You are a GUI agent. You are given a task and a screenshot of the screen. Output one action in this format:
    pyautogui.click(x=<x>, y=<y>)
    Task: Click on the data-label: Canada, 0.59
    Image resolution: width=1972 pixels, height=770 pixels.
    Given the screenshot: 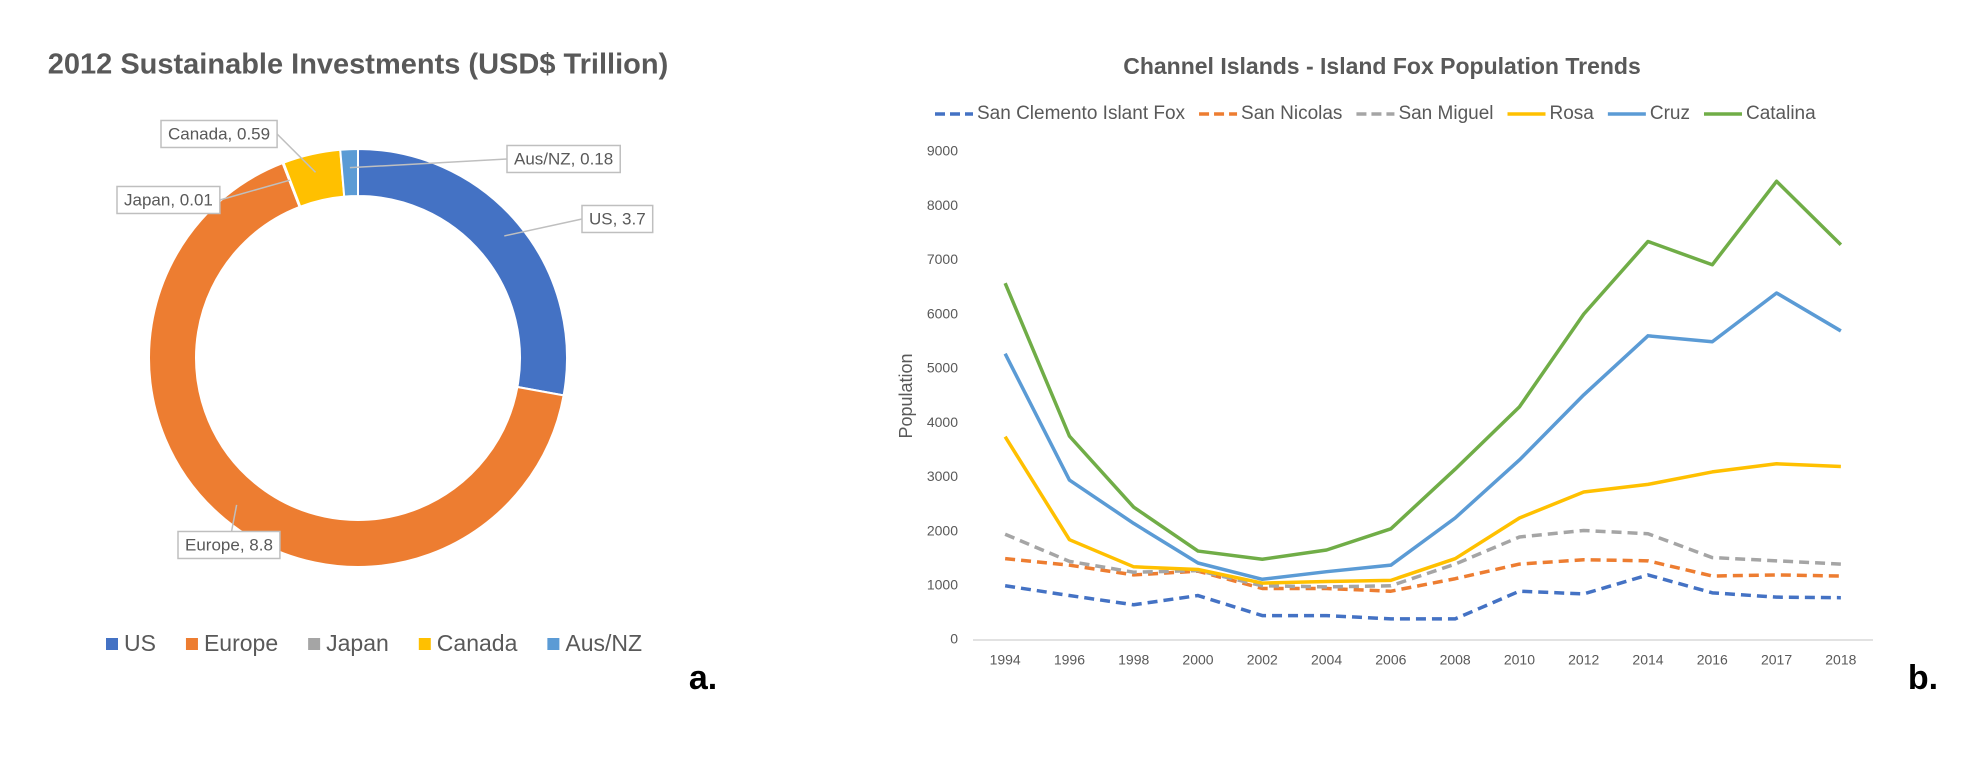 What is the action you would take?
    pyautogui.click(x=219, y=134)
    